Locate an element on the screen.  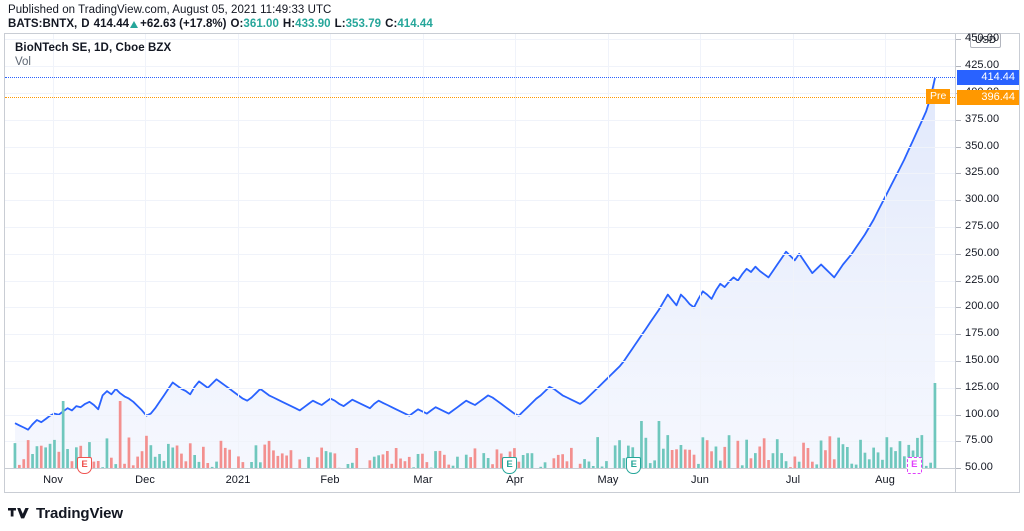
price-axis-label: 325.00 is located at coordinates (982, 172).